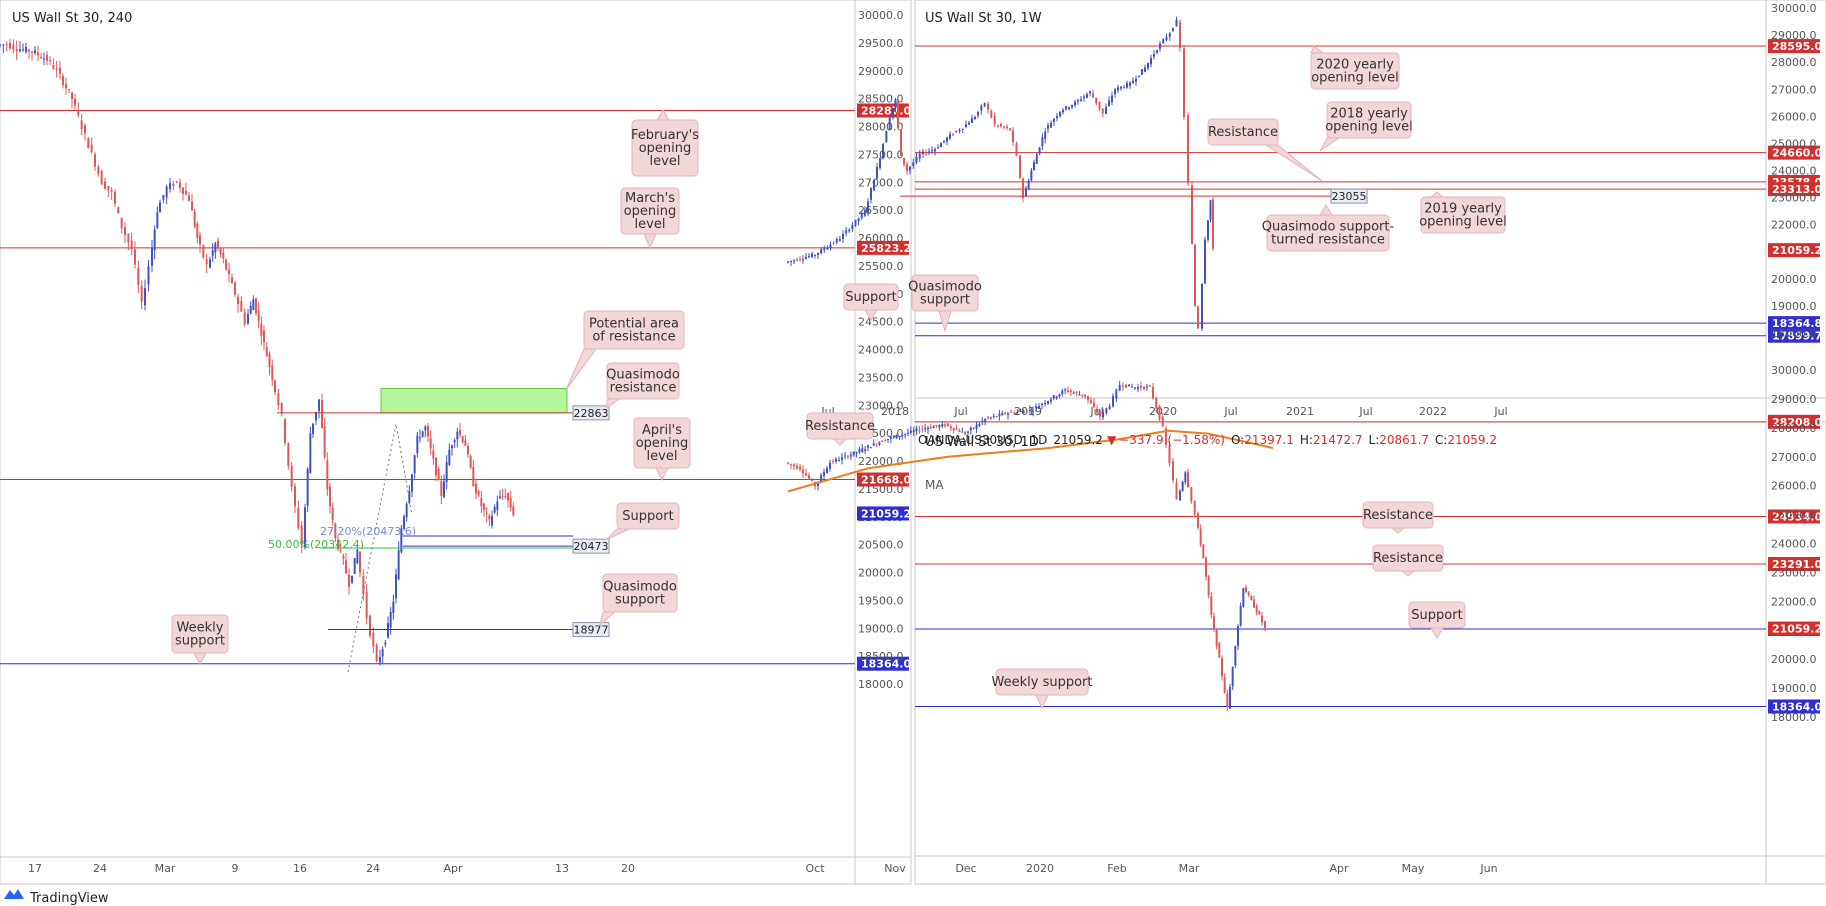 This screenshot has height=906, width=1826. What do you see at coordinates (840, 429) in the screenshot?
I see `d1-annotation-0: Resistance` at bounding box center [840, 429].